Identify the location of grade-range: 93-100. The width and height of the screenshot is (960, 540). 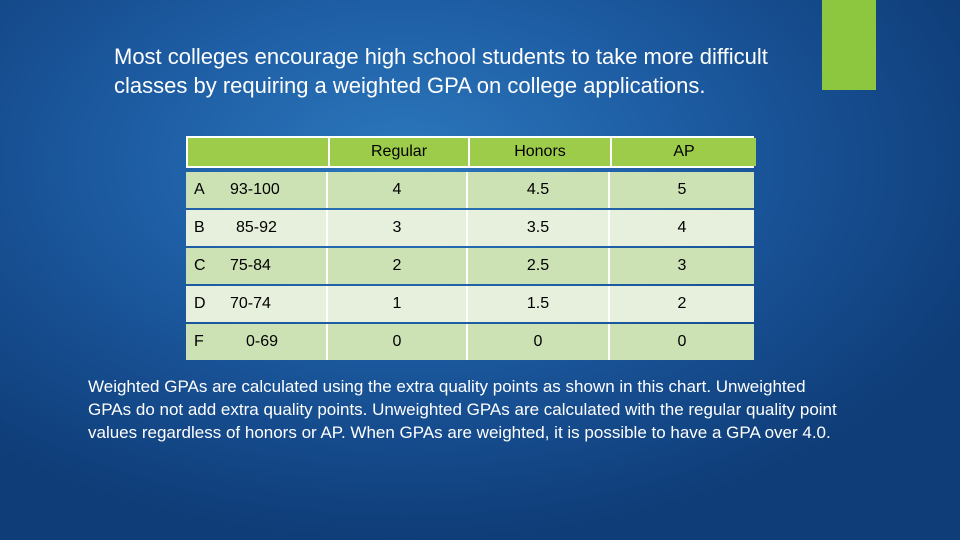
(277, 190).